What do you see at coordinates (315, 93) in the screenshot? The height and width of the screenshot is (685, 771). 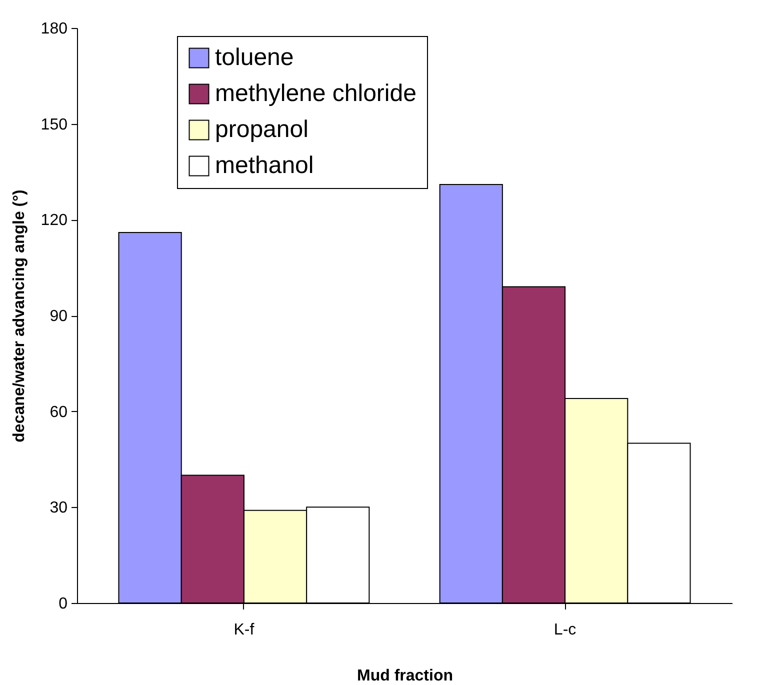 I see `legend-label: methylene chloride` at bounding box center [315, 93].